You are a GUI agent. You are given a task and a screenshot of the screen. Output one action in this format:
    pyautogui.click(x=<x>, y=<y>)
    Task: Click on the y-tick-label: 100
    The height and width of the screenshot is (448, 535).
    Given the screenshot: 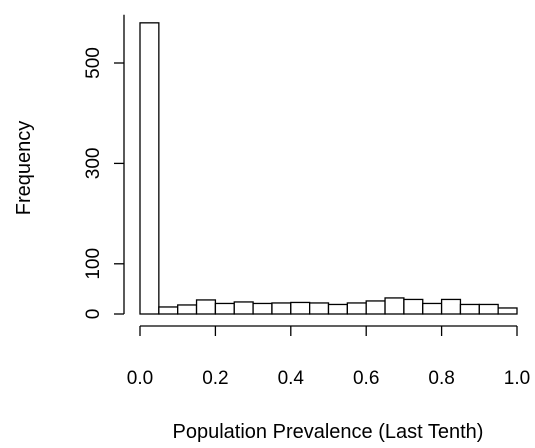 What is the action you would take?
    pyautogui.click(x=93, y=264)
    